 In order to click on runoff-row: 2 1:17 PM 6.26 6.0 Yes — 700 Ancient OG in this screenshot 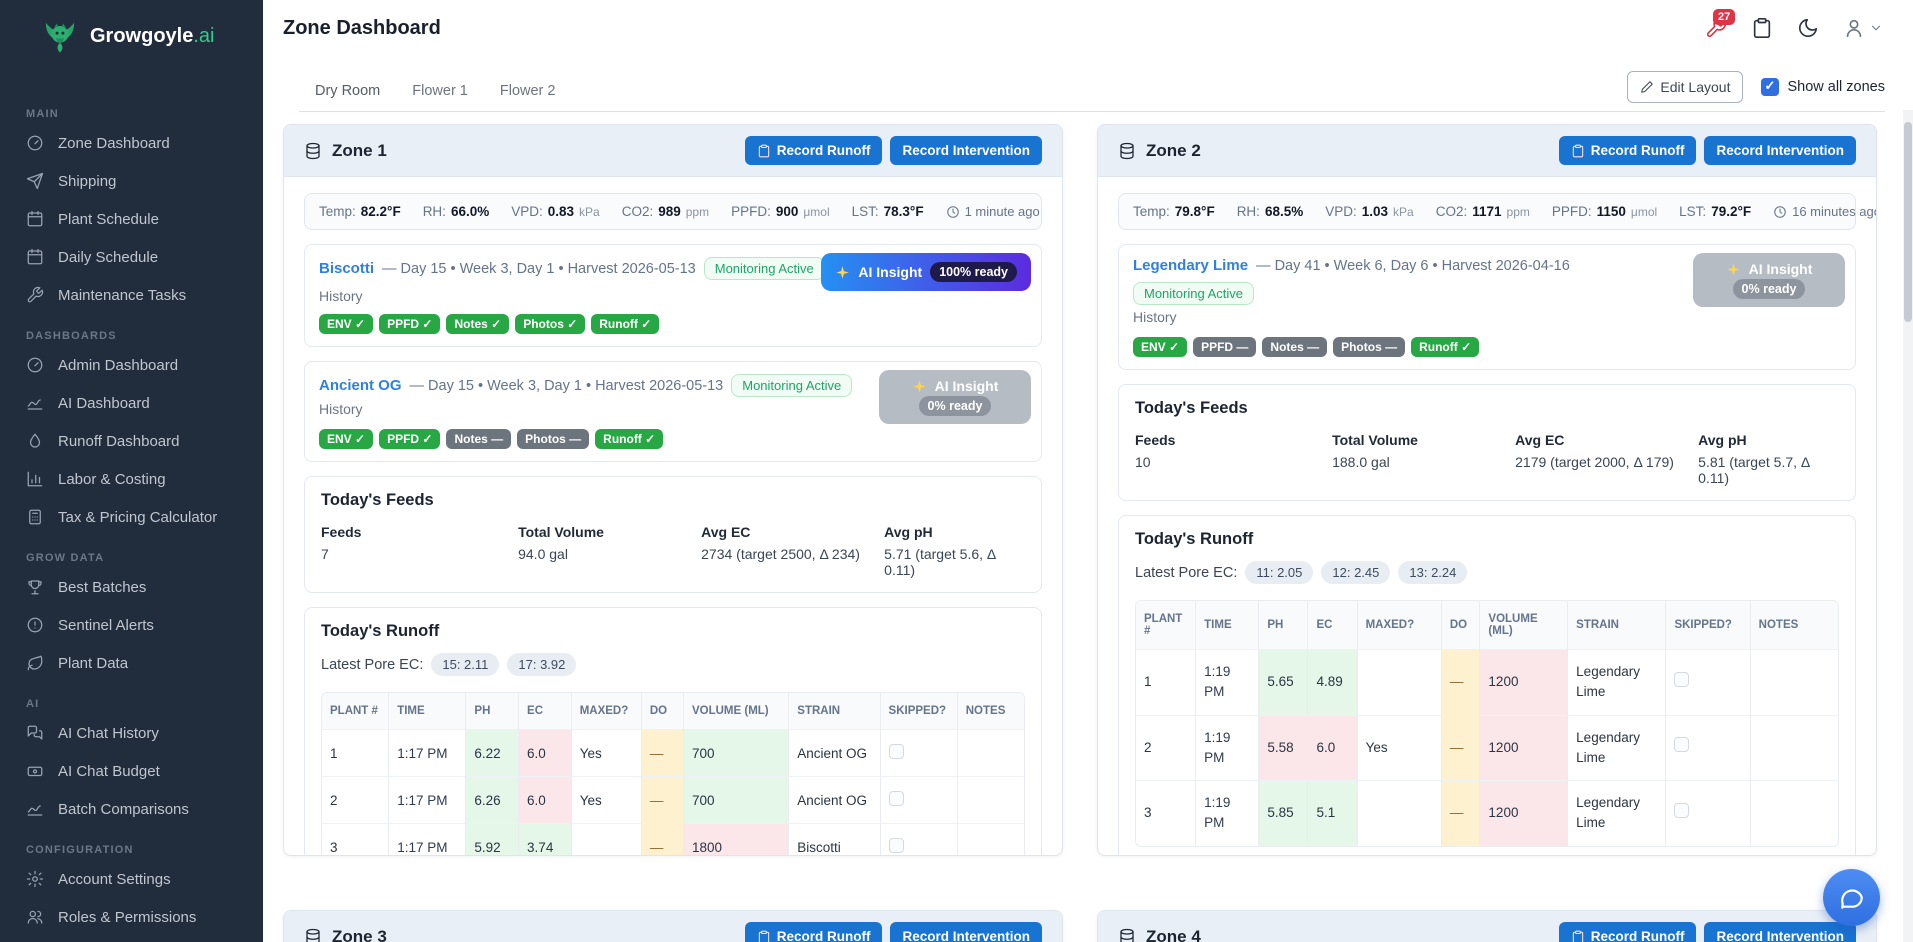, I will do `click(673, 800)`.